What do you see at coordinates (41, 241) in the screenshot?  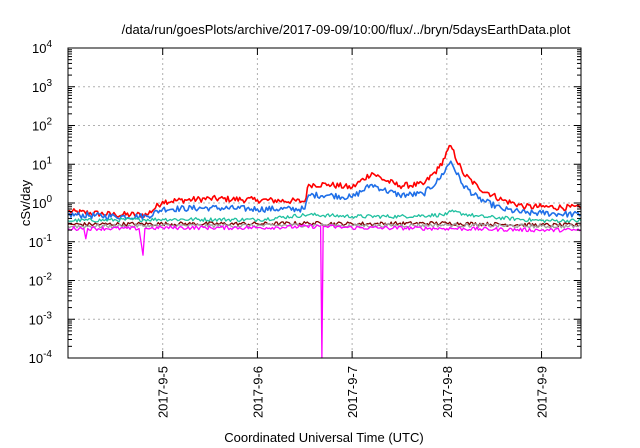 I see `y-tick-label: 10⁻¹` at bounding box center [41, 241].